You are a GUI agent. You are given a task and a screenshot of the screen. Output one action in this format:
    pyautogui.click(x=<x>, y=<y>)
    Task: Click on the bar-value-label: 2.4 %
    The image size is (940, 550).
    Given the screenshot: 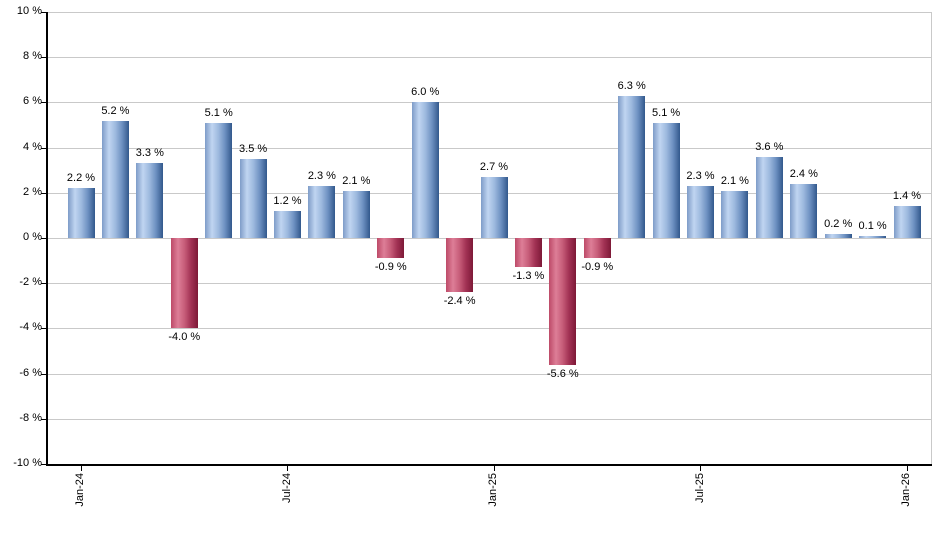 What is the action you would take?
    pyautogui.click(x=803, y=173)
    